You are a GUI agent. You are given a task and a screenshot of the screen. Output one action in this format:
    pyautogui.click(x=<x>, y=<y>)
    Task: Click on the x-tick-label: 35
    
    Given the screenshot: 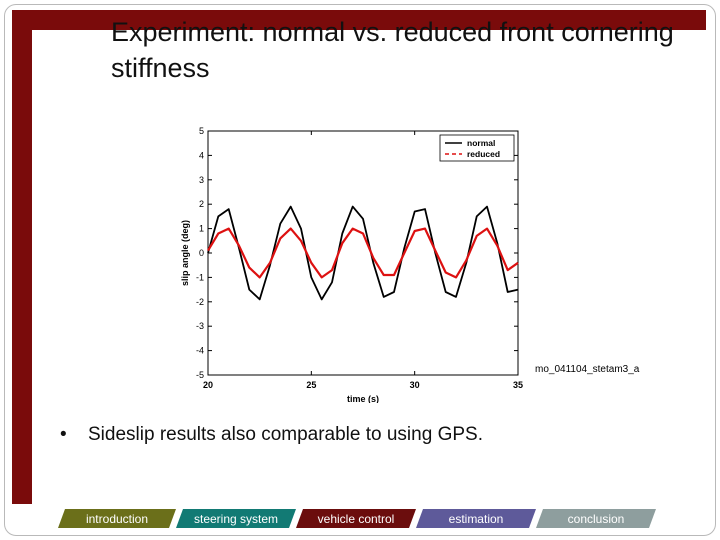 What is the action you would take?
    pyautogui.click(x=518, y=385)
    